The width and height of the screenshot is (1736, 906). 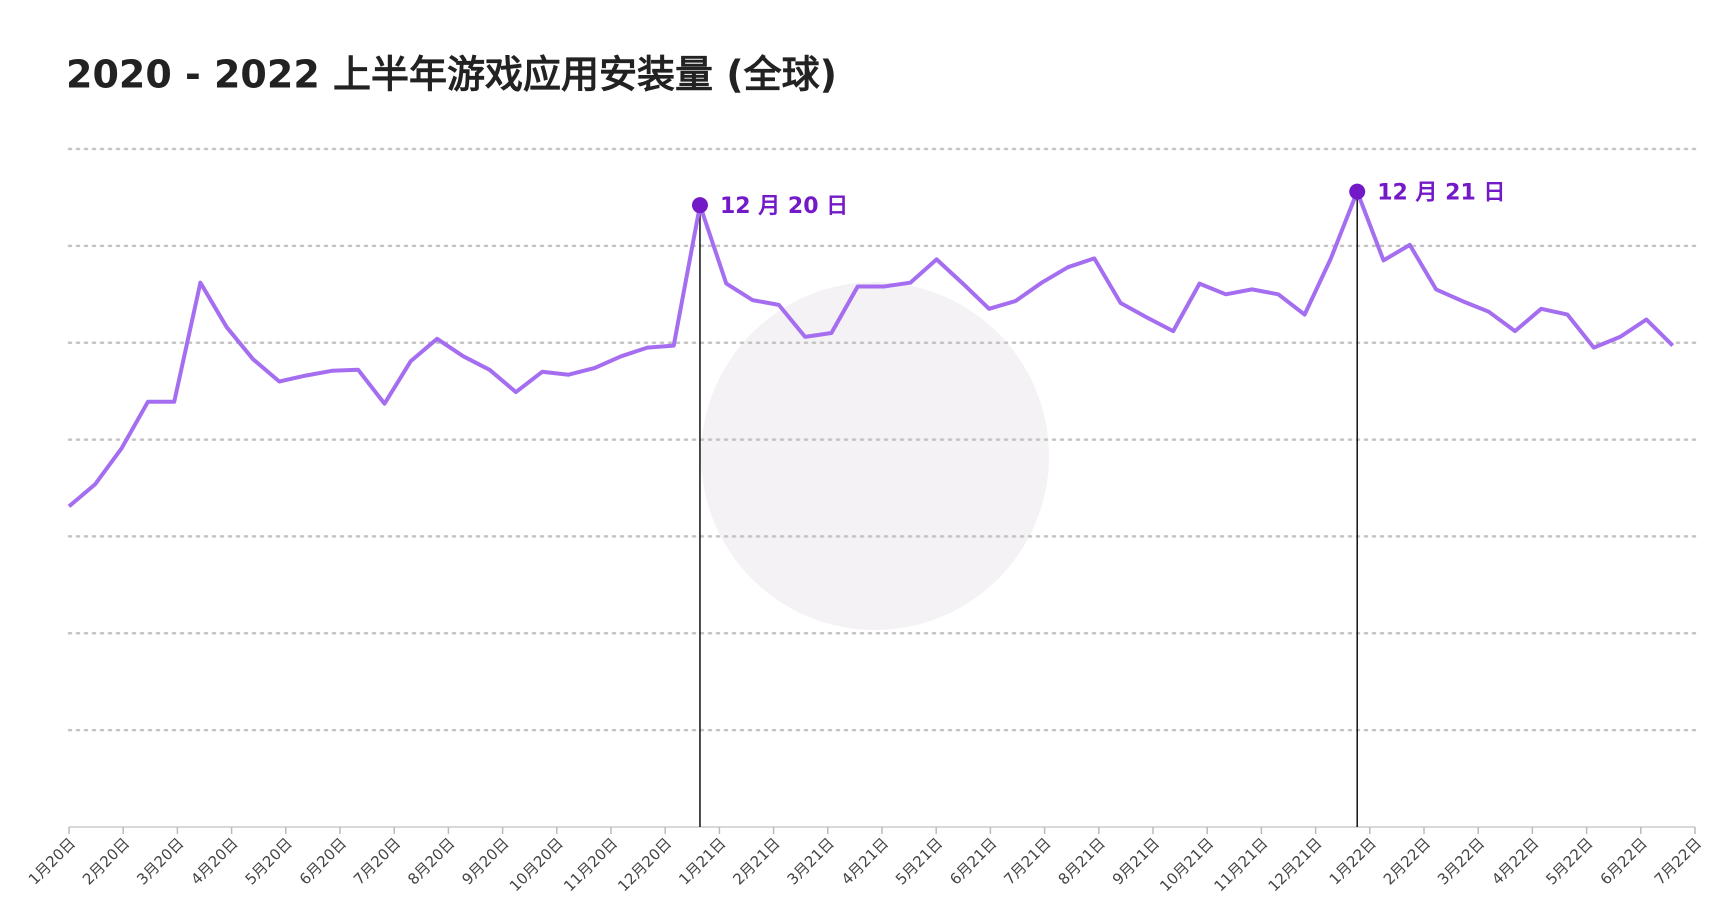 What do you see at coordinates (1082, 861) in the screenshot?
I see `x-tick-label: 8月21日` at bounding box center [1082, 861].